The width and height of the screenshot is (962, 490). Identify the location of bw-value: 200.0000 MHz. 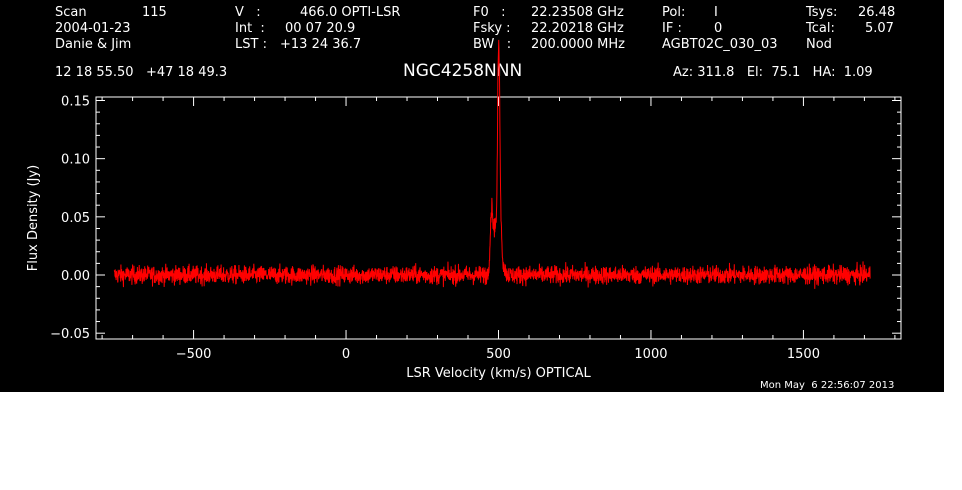
(578, 44).